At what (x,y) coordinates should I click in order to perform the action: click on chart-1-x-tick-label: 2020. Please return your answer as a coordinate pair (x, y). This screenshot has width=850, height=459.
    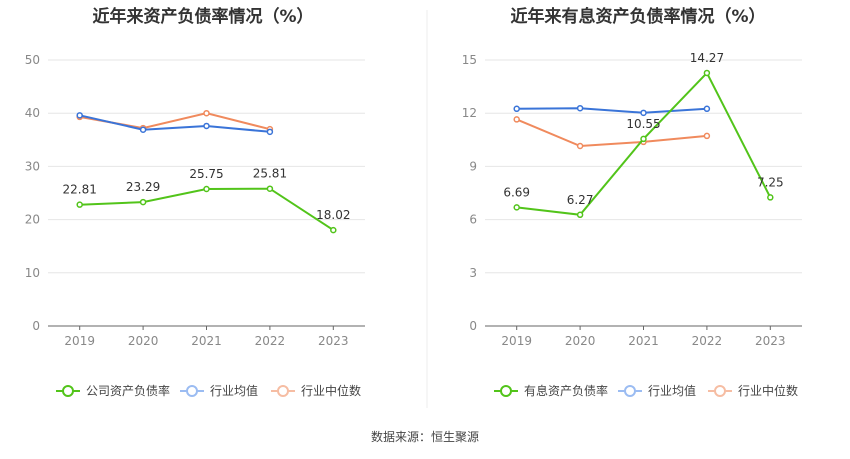
    Looking at the image, I should click on (143, 341).